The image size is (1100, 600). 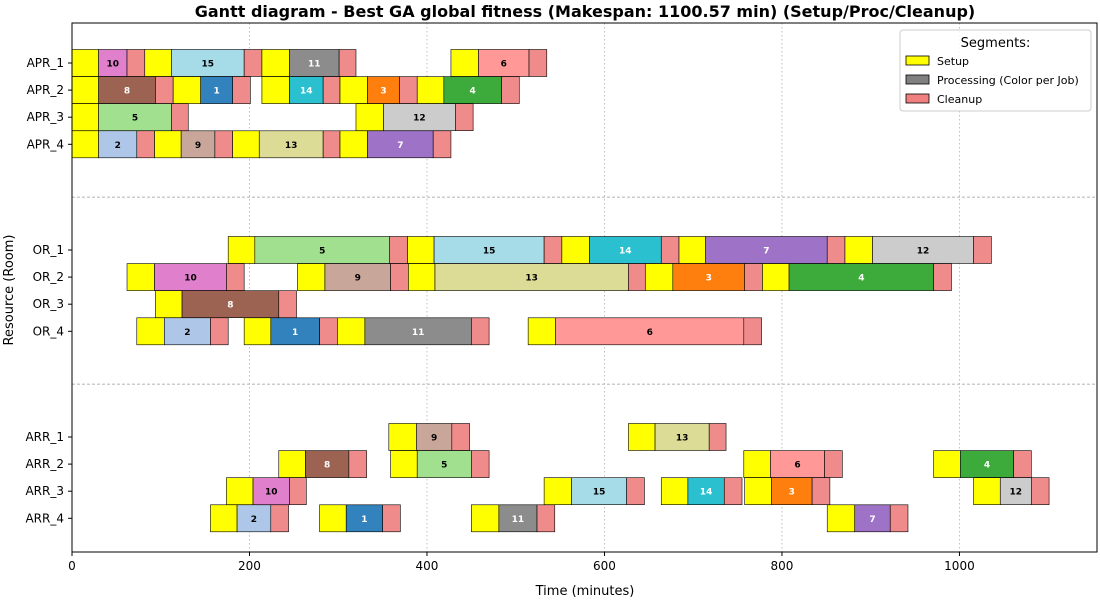 What do you see at coordinates (208, 65) in the screenshot?
I see `job-label: 15` at bounding box center [208, 65].